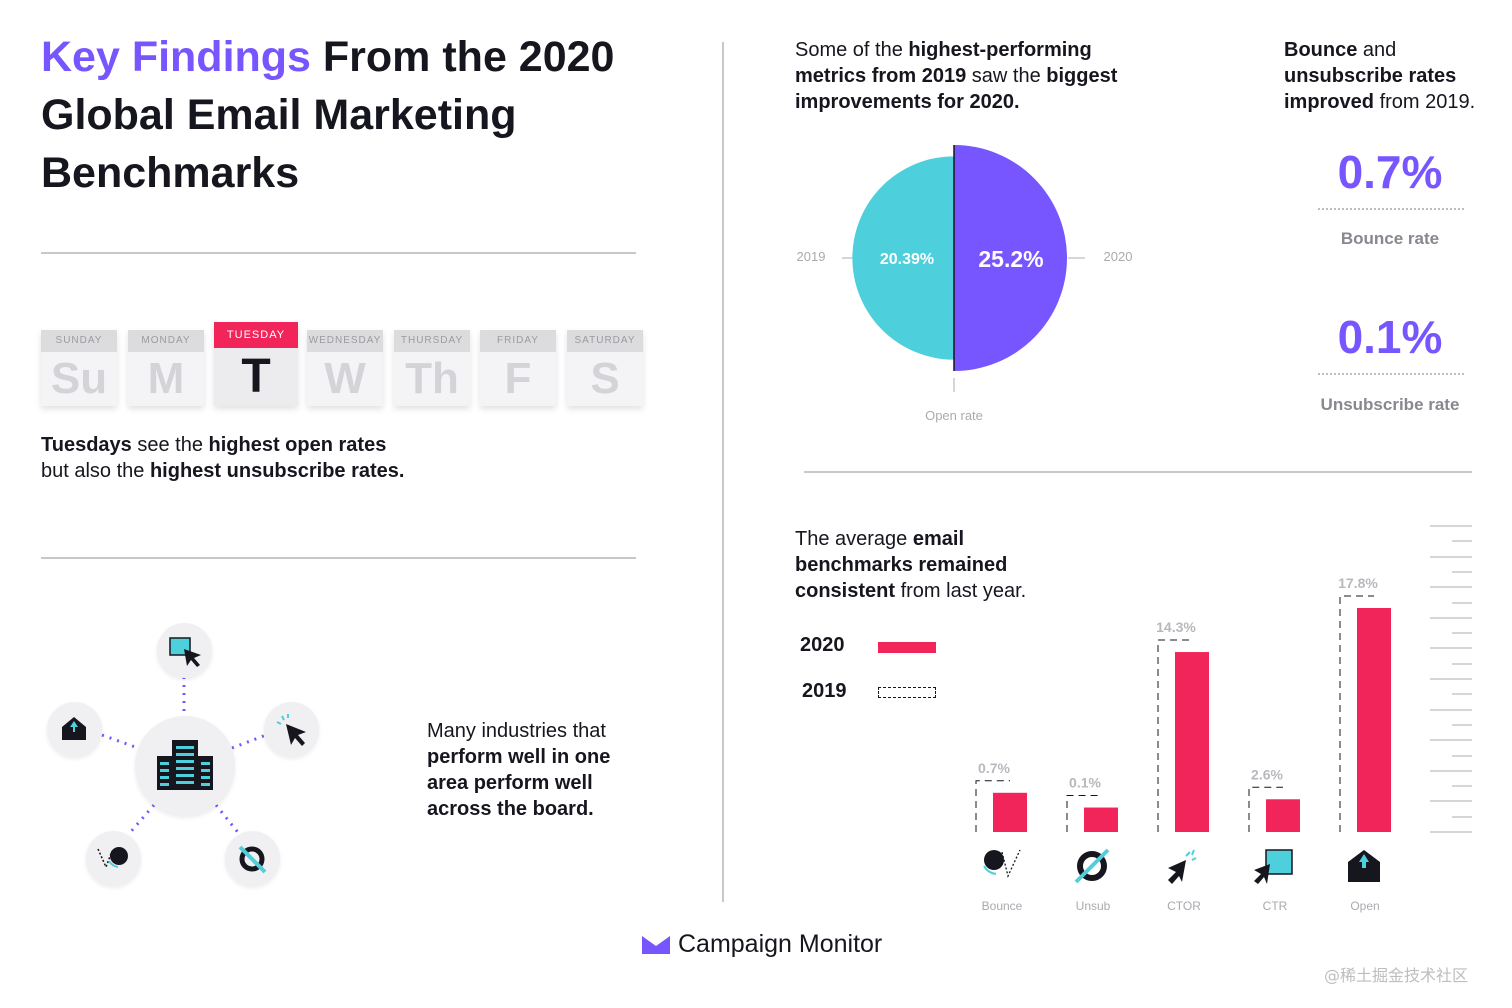 This screenshot has width=1512, height=1008. I want to click on caption-text: but also the, so click(95, 471).